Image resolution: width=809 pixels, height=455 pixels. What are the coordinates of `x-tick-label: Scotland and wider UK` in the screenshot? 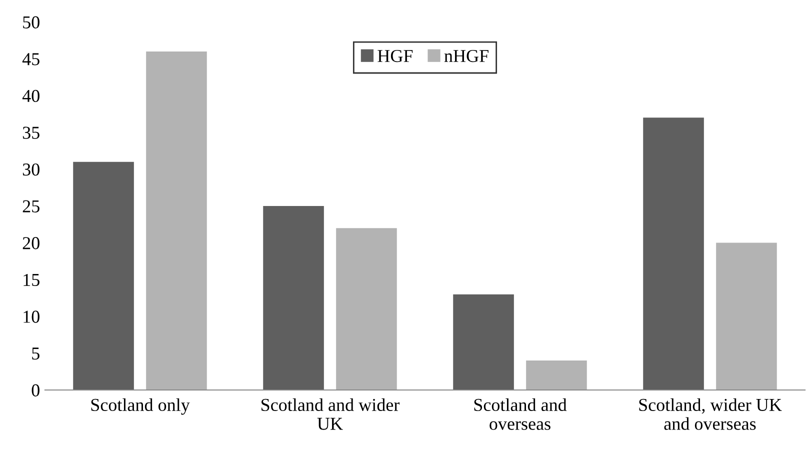 It's located at (331, 414).